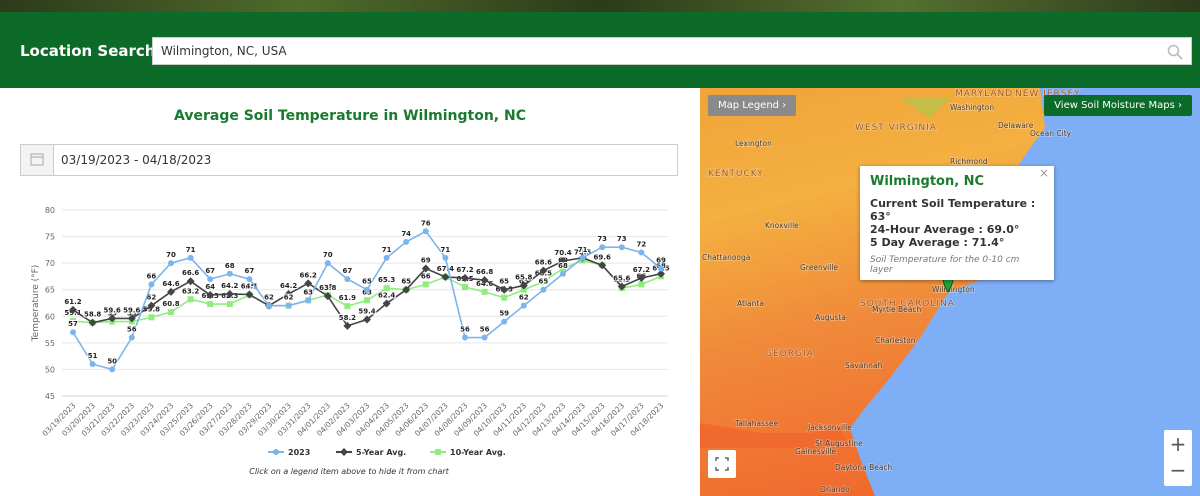 The width and height of the screenshot is (1200, 496). What do you see at coordinates (347, 318) in the screenshot?
I see `data-label: 58.2` at bounding box center [347, 318].